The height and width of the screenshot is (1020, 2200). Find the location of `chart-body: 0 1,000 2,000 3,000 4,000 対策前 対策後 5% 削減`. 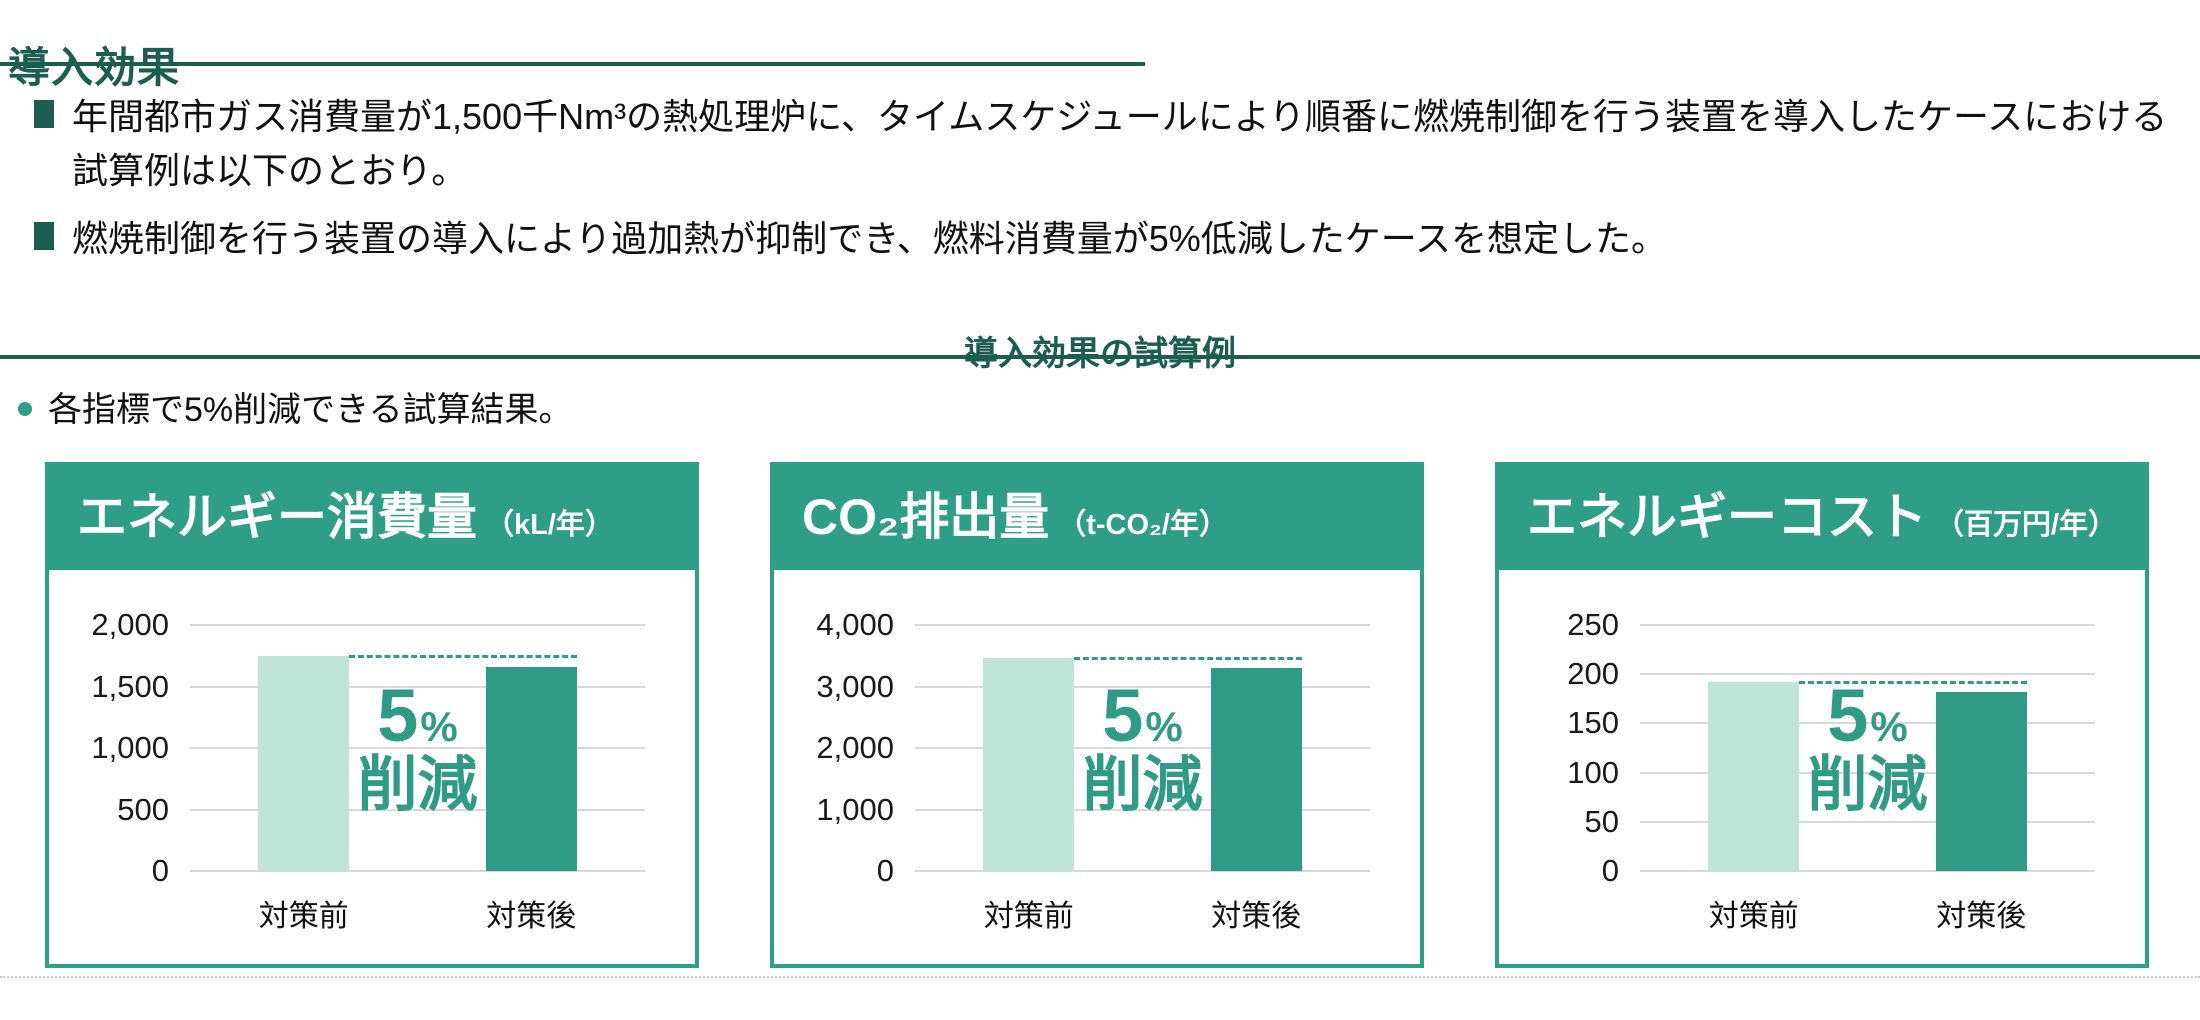

chart-body: 0 1,000 2,000 3,000 4,000 対策前 対策後 5% 削減 is located at coordinates (1097, 765).